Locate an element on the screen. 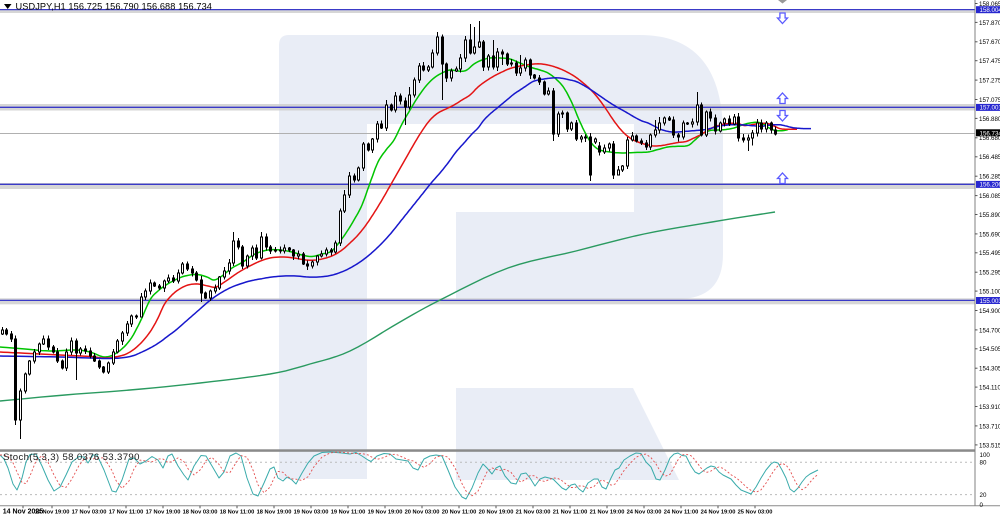  svg-text: 18 Nov 19:00 is located at coordinates (274, 512).